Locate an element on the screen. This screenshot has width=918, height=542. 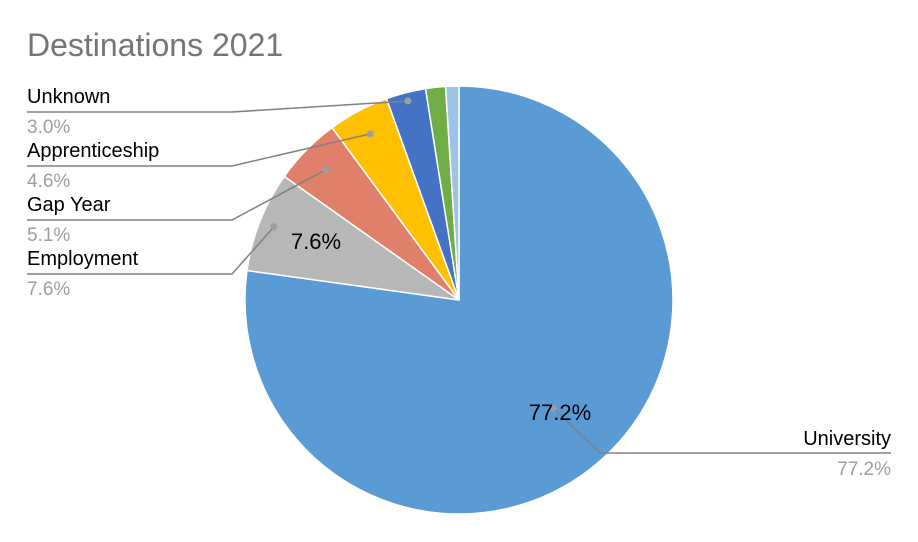
percent-label-university: 77.2% is located at coordinates (864, 469).